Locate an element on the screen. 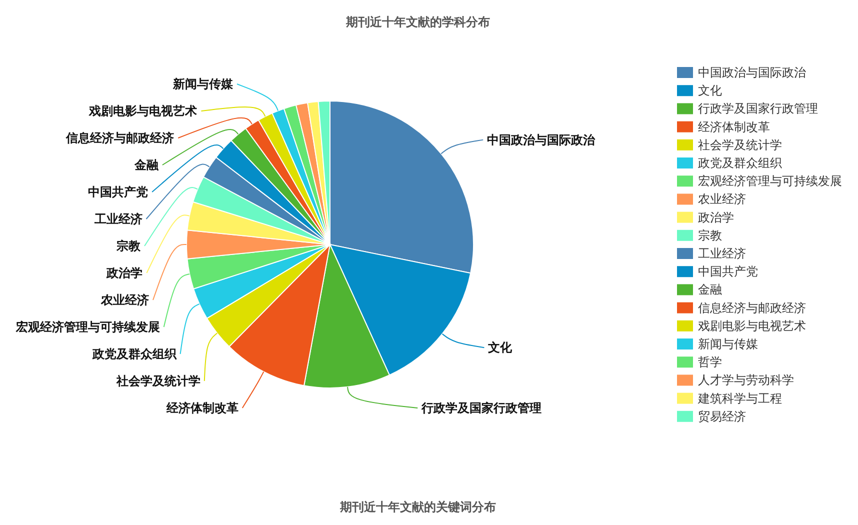 The width and height of the screenshot is (858, 525). legend-label: 宏观经济管理与可持续发展 is located at coordinates (770, 181).